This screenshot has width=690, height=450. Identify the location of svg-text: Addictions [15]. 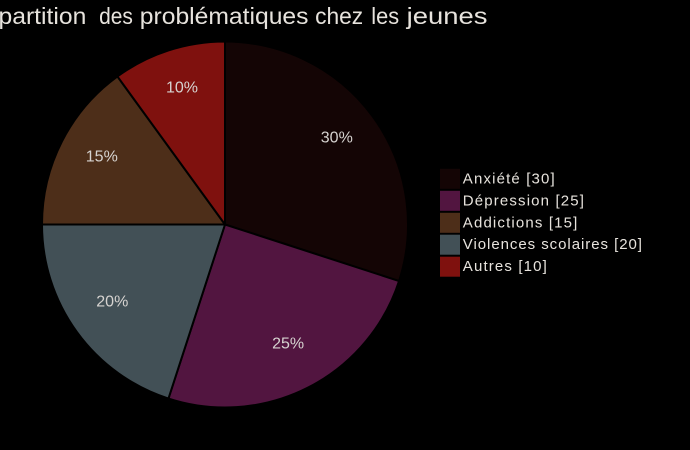
(521, 222).